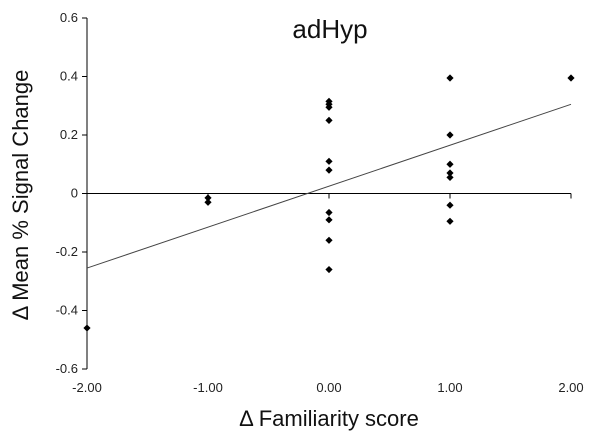 The width and height of the screenshot is (589, 436). Describe the element at coordinates (69, 76) in the screenshot. I see `y-tick-label: 0.4` at that location.